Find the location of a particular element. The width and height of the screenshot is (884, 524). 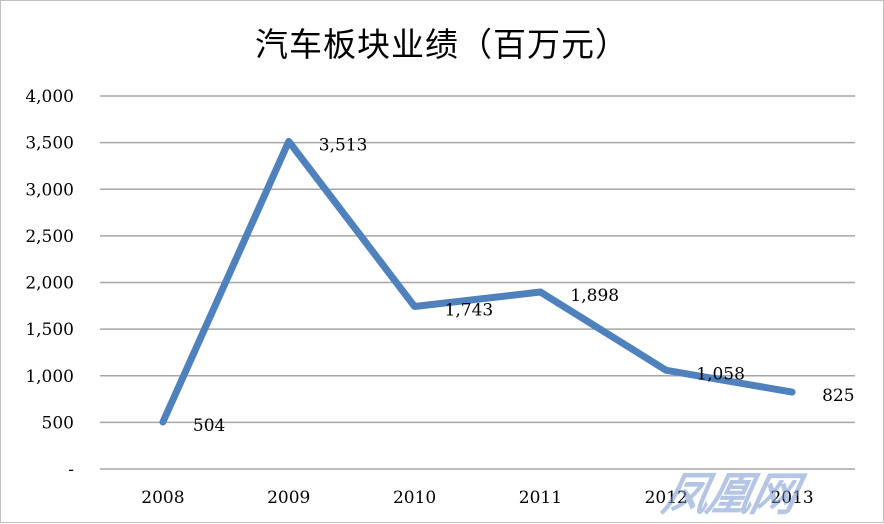

x-tick-label: 2010 is located at coordinates (414, 498).